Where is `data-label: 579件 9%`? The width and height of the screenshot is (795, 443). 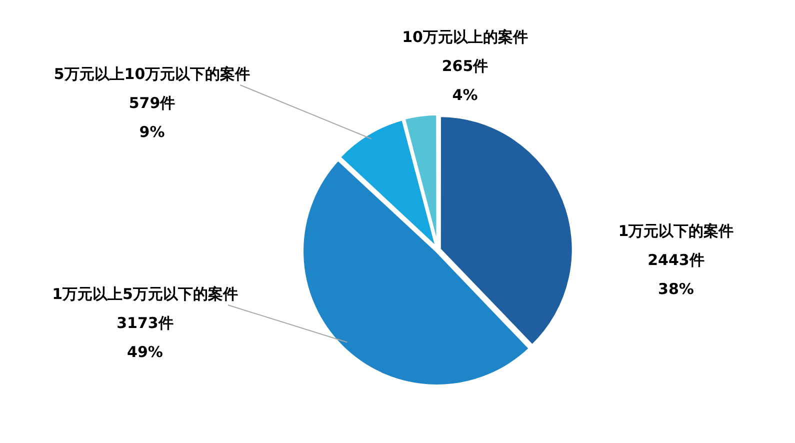
data-label: 579件 9% is located at coordinates (152, 117).